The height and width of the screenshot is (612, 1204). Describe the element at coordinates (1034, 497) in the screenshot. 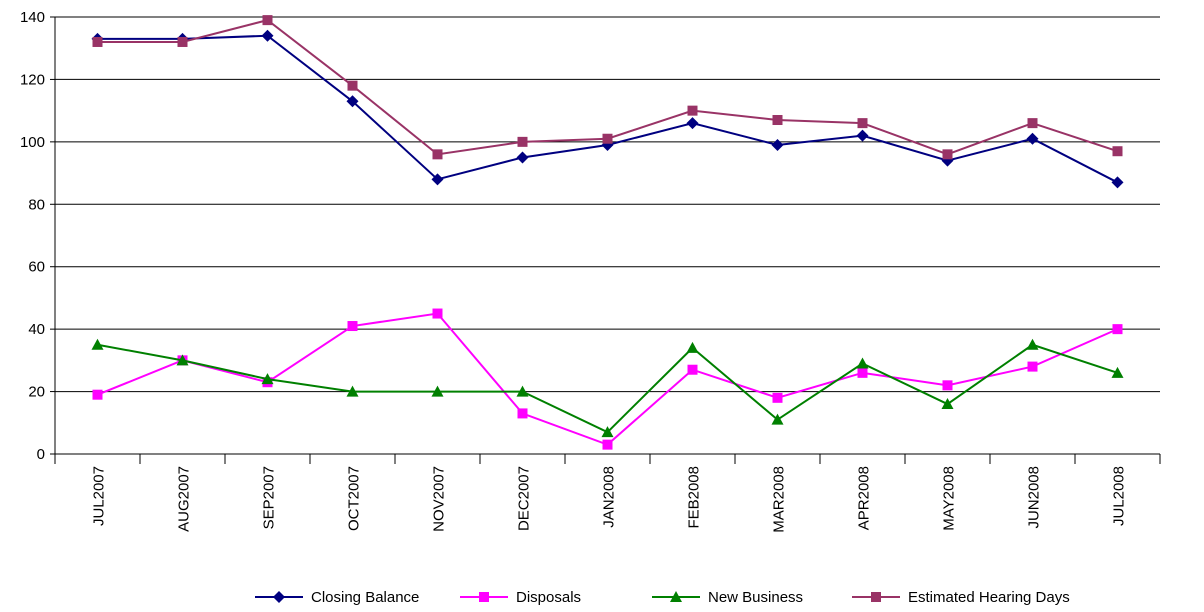

I see `x-category-label: JUN2008` at that location.